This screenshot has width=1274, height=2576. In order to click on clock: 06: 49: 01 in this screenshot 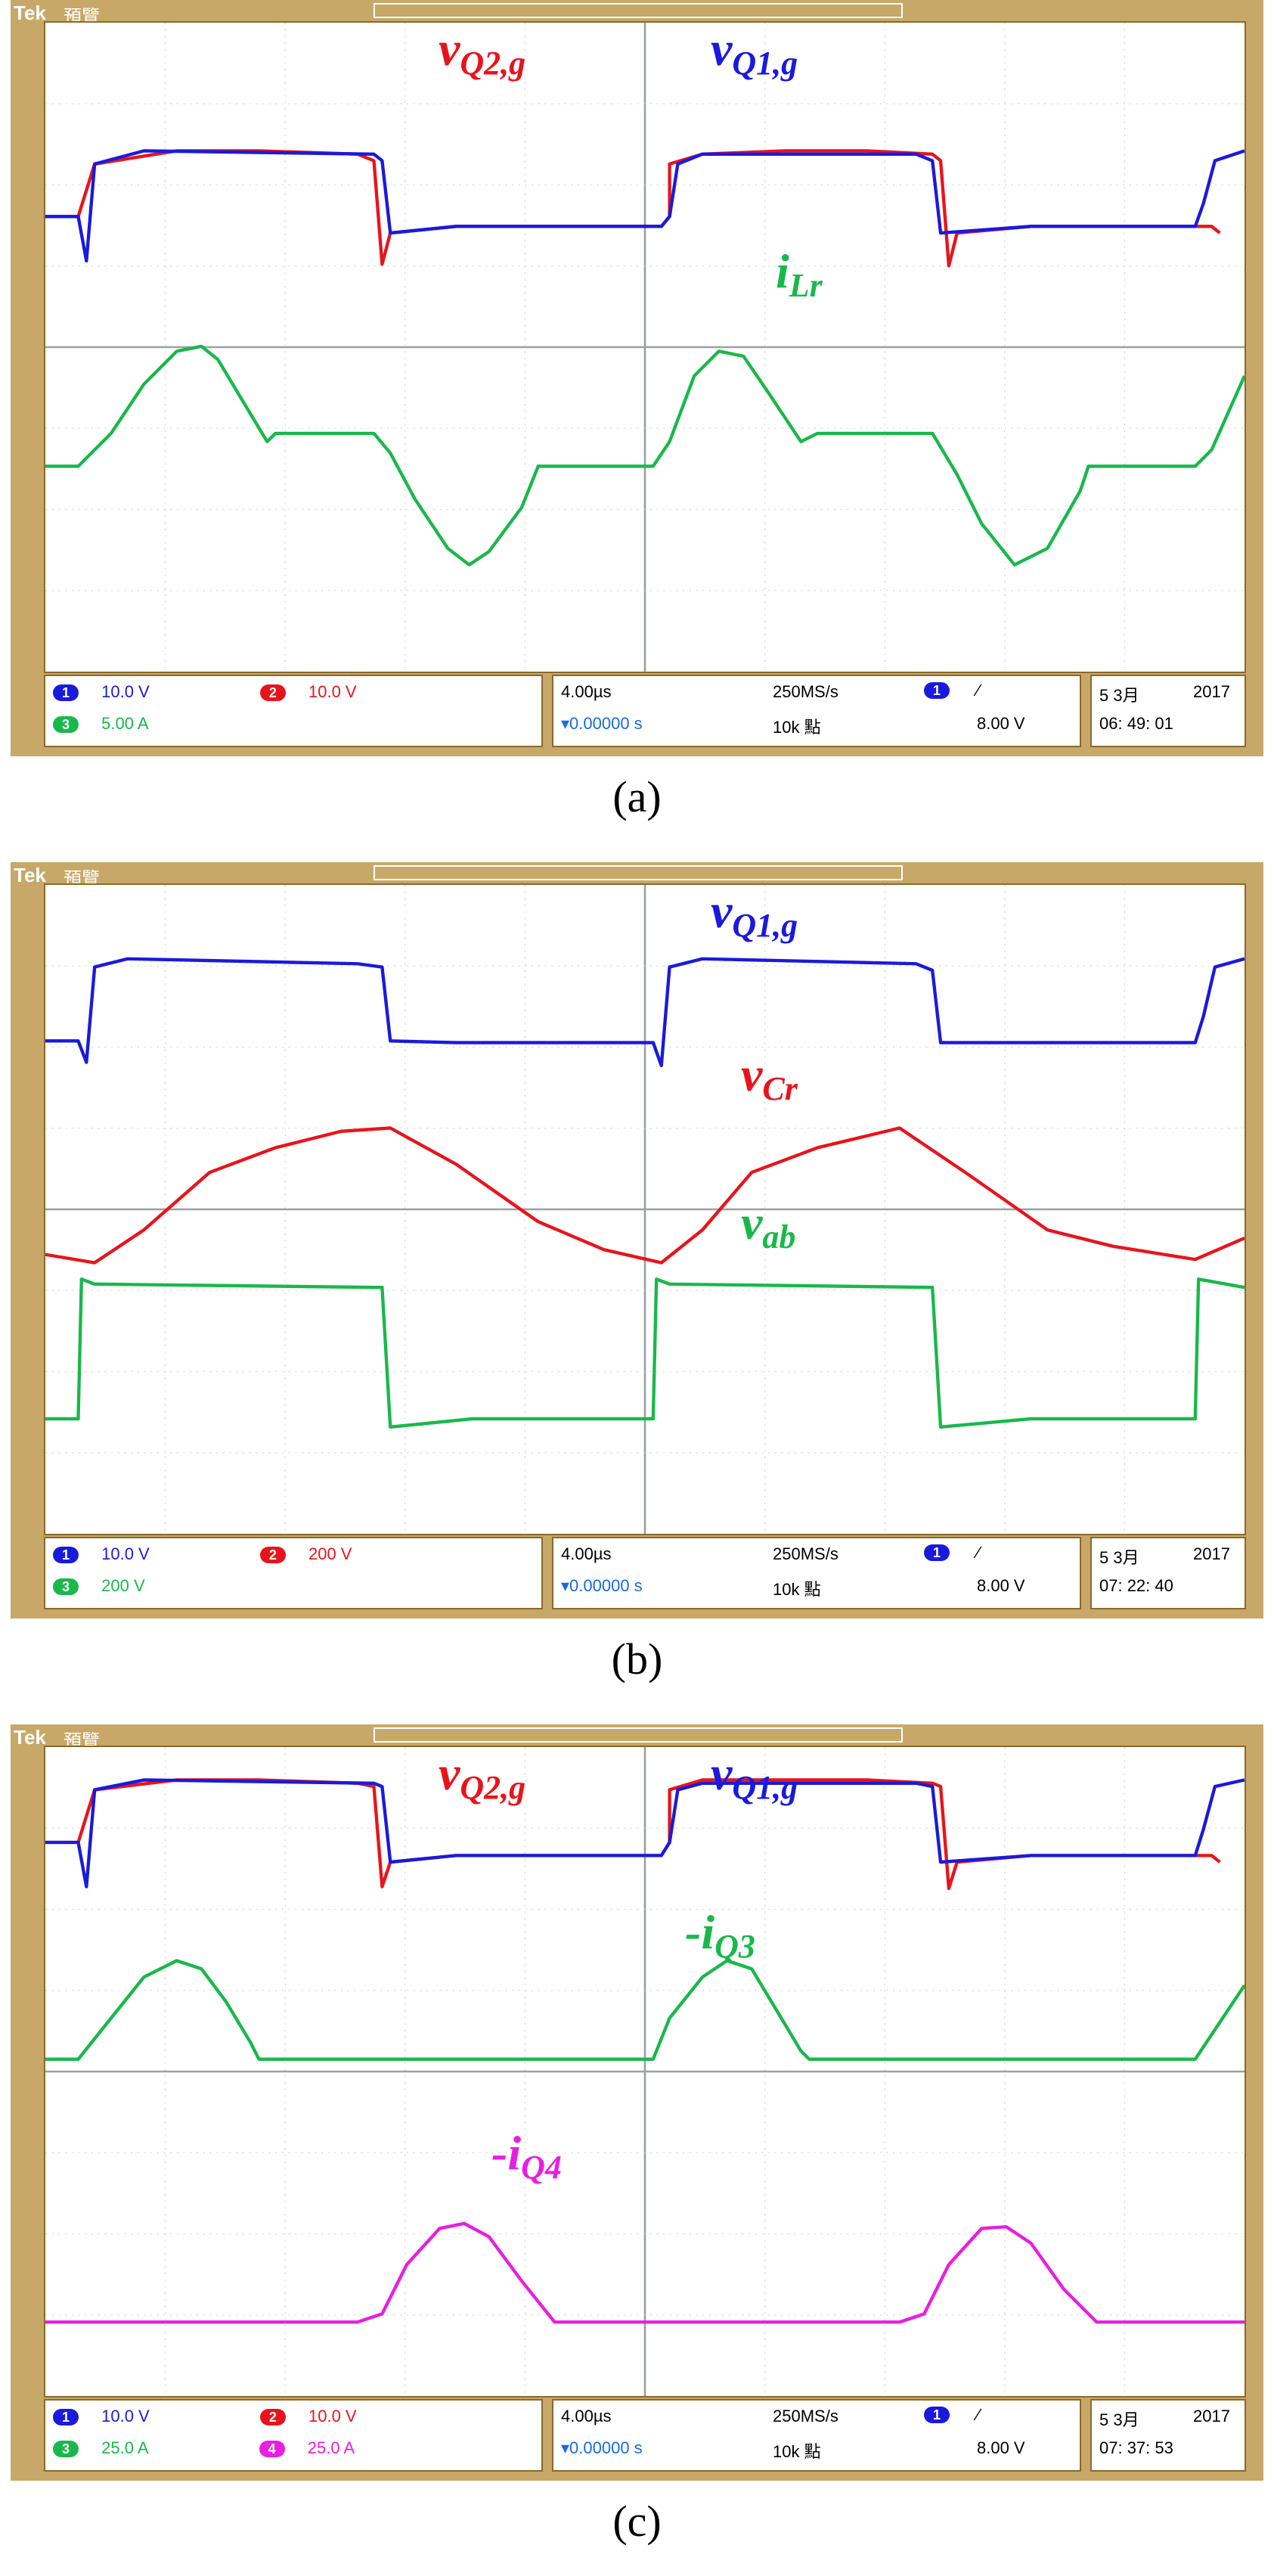, I will do `click(1136, 723)`.